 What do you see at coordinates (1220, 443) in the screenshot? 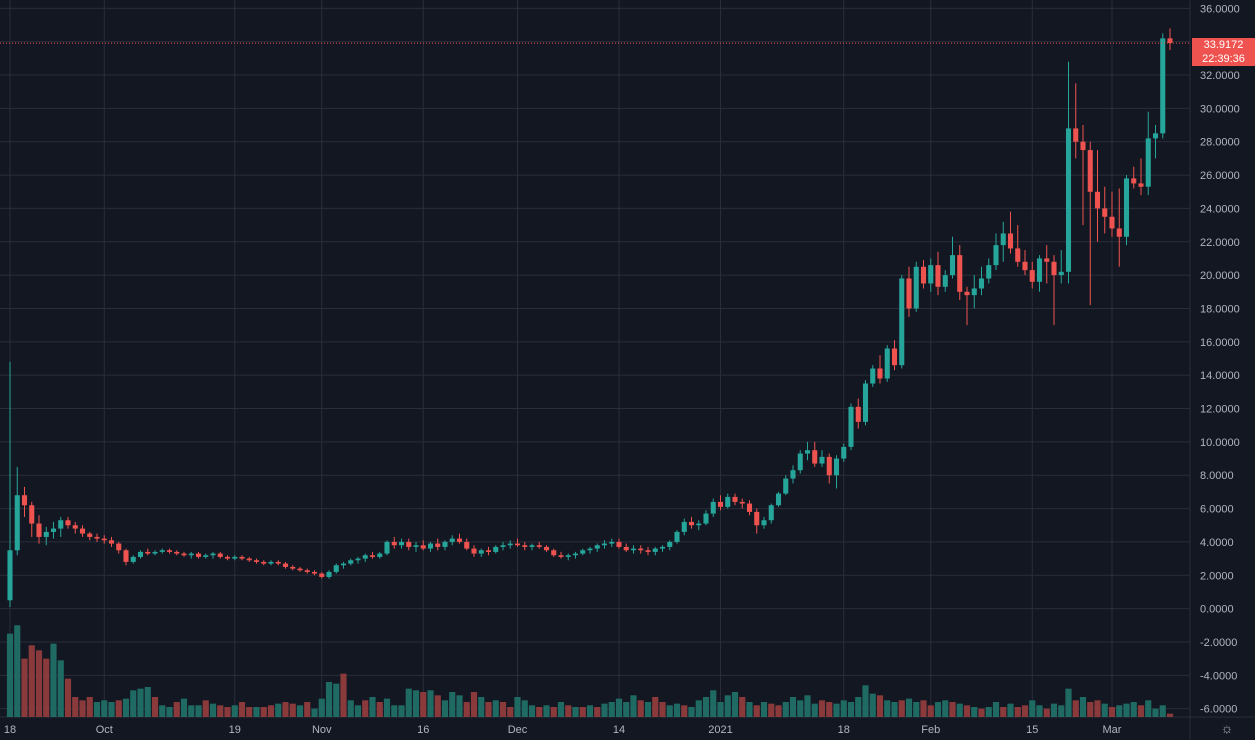
I see `y-tick-label: 10.0000` at bounding box center [1220, 443].